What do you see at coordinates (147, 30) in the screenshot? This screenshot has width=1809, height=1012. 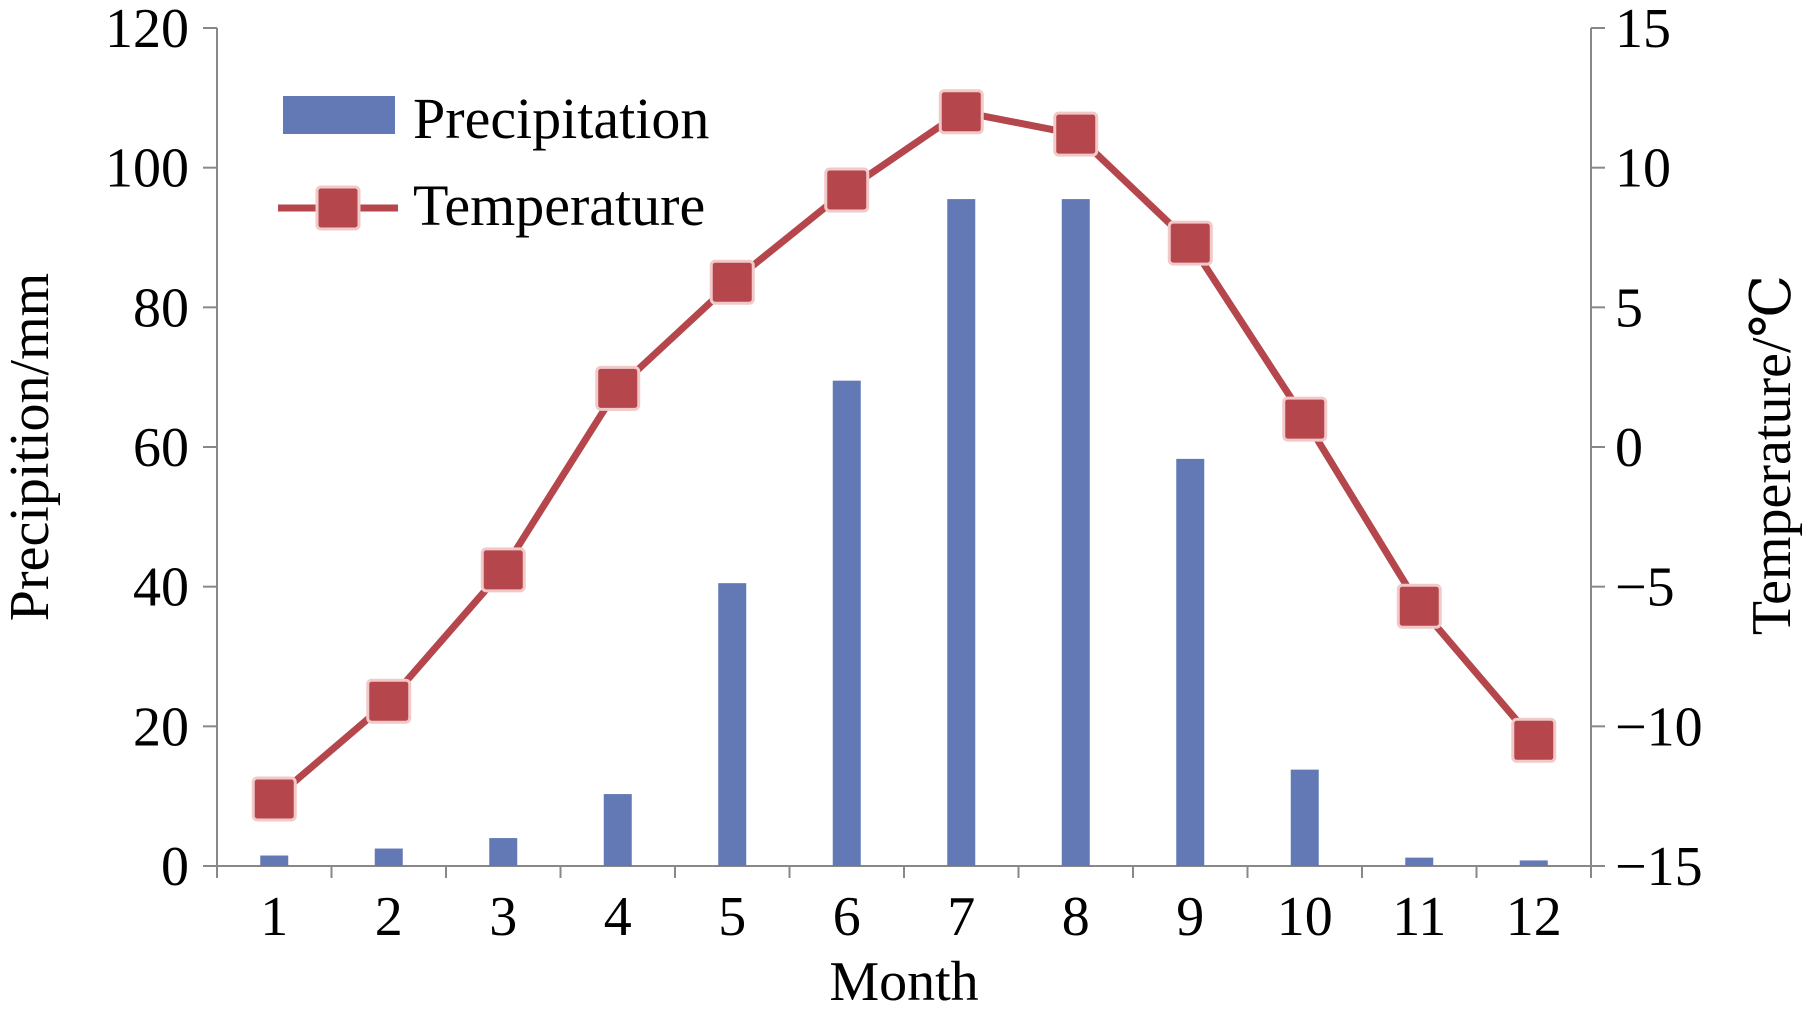 I see `left-y-tick-label: 120` at bounding box center [147, 30].